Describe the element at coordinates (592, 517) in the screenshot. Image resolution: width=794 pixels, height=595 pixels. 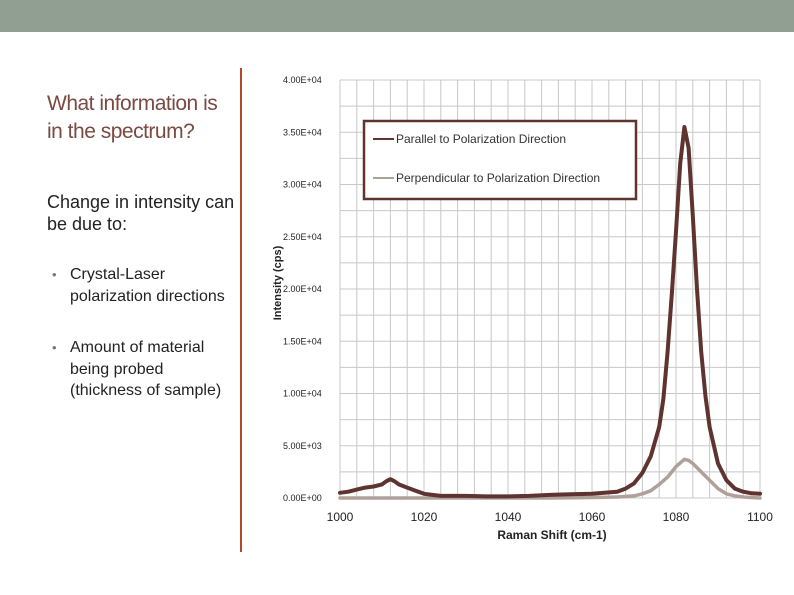
I see `x-tick-label: 1060` at that location.